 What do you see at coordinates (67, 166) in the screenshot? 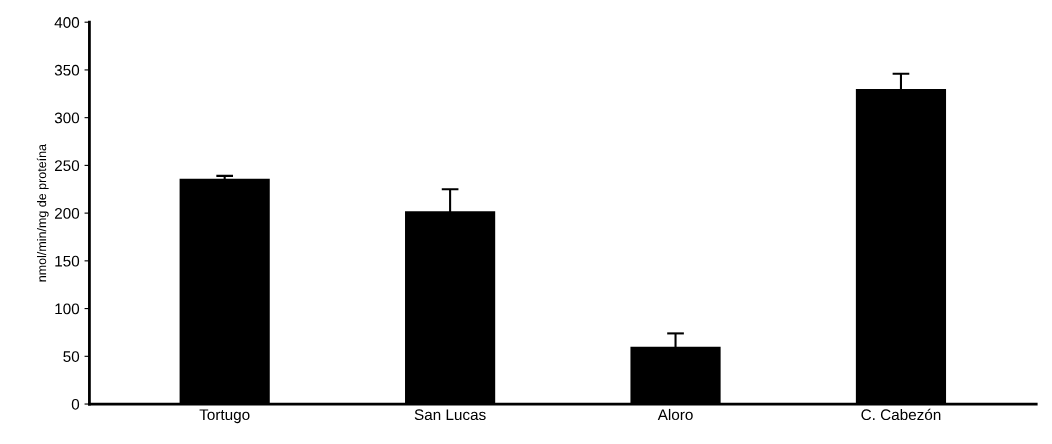
I see `y-tick-label: 250` at bounding box center [67, 166].